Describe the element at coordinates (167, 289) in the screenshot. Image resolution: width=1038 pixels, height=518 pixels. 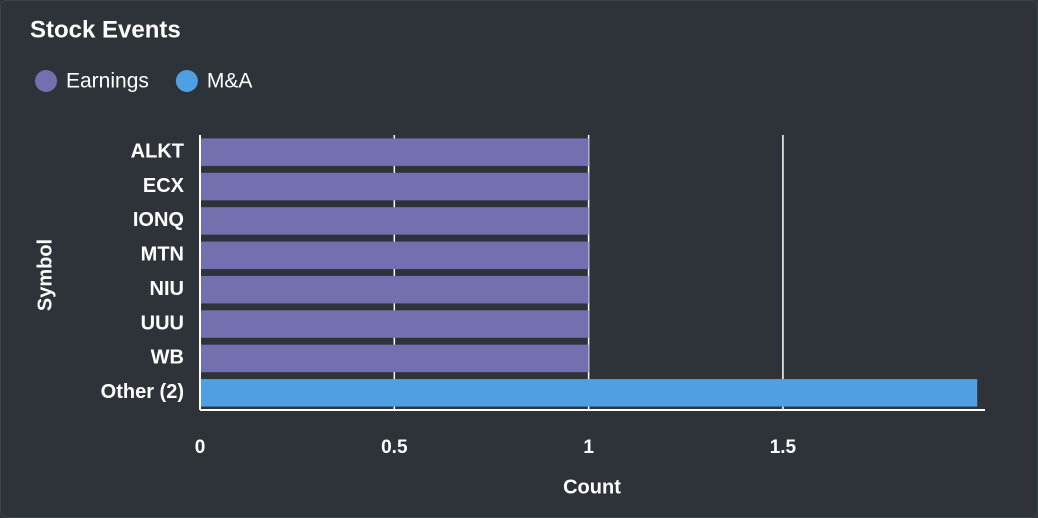
I see `y-tick-label: NIU` at that location.